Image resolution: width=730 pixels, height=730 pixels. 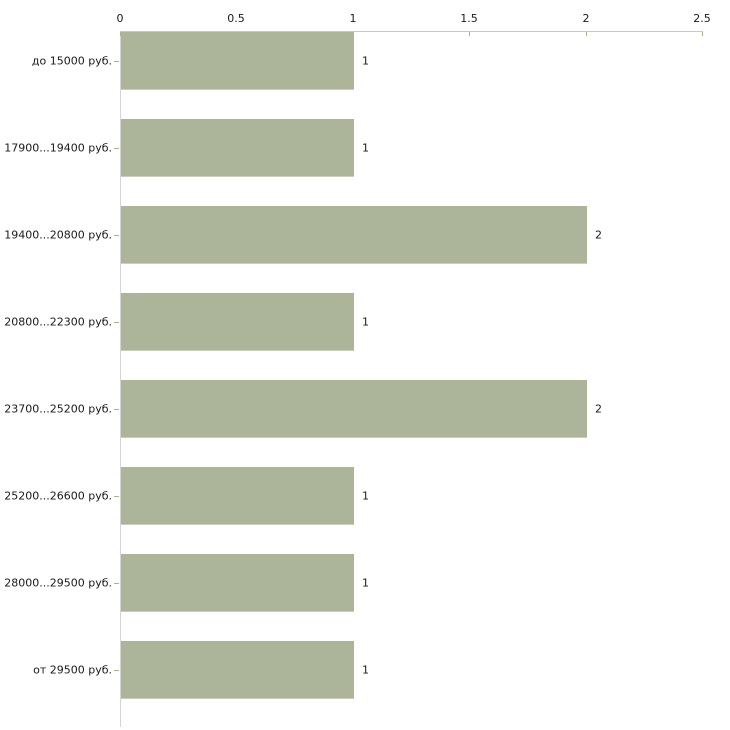 I want to click on x-axis-line, so click(x=411, y=31).